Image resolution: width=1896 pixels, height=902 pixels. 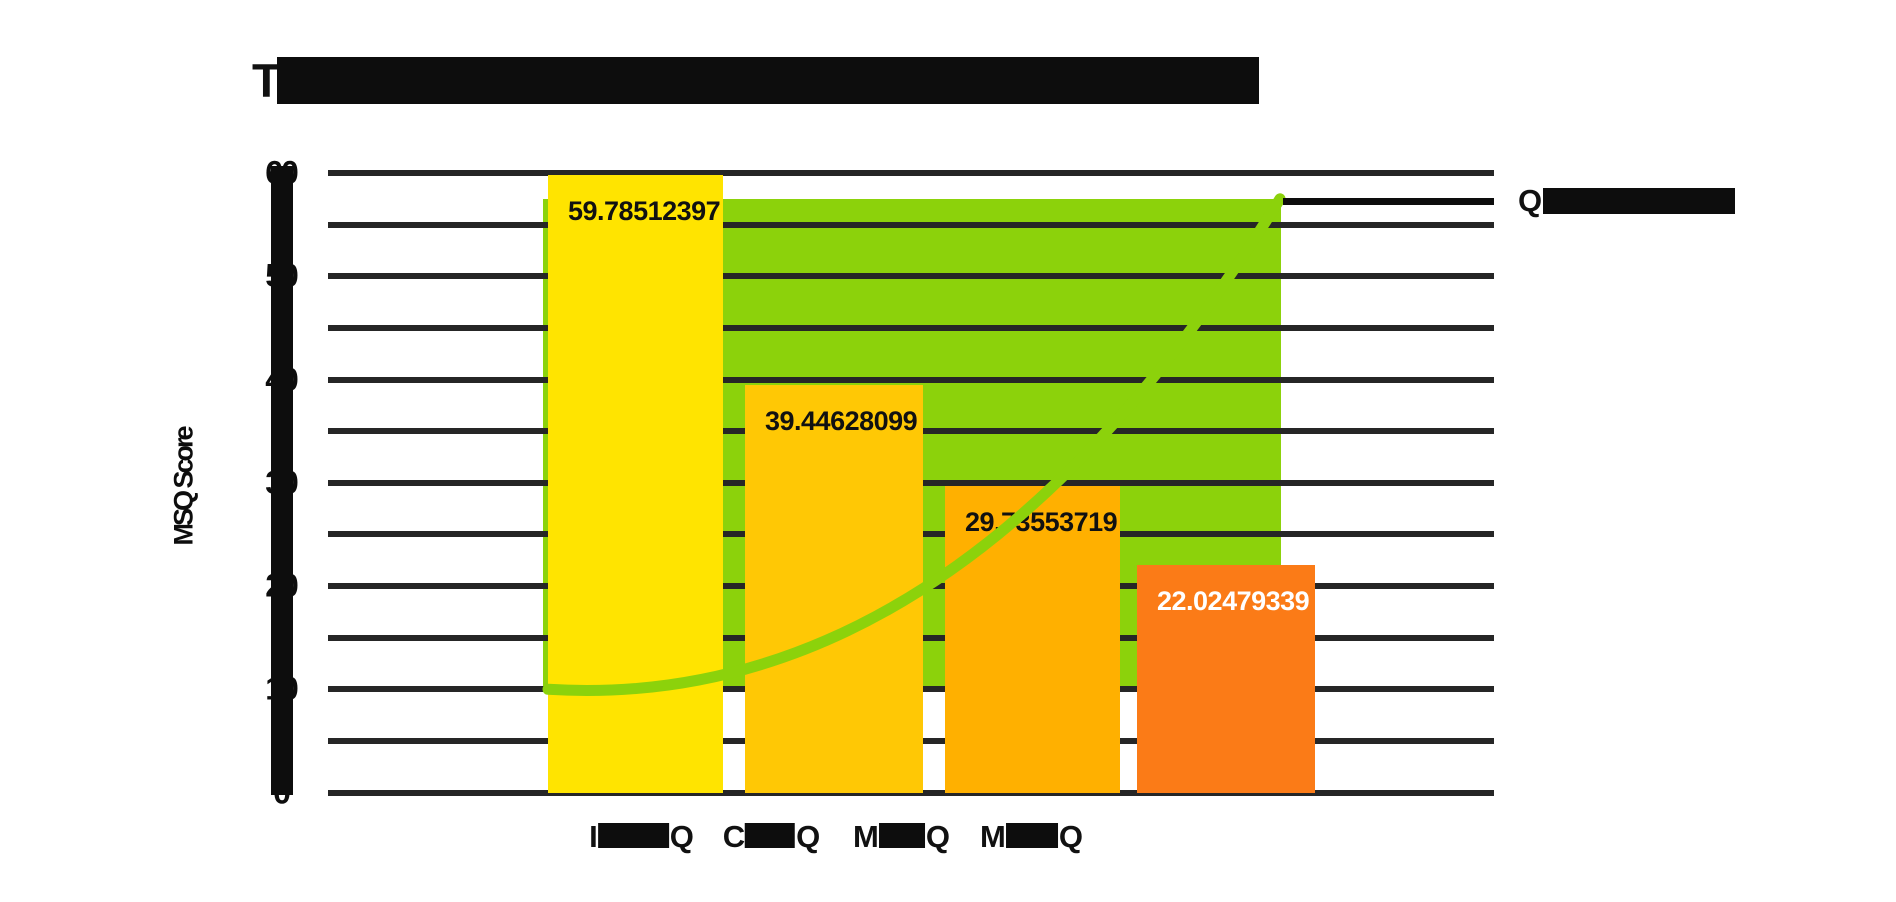 I want to click on bar-value-label-1: 59.78512397, so click(x=644, y=211).